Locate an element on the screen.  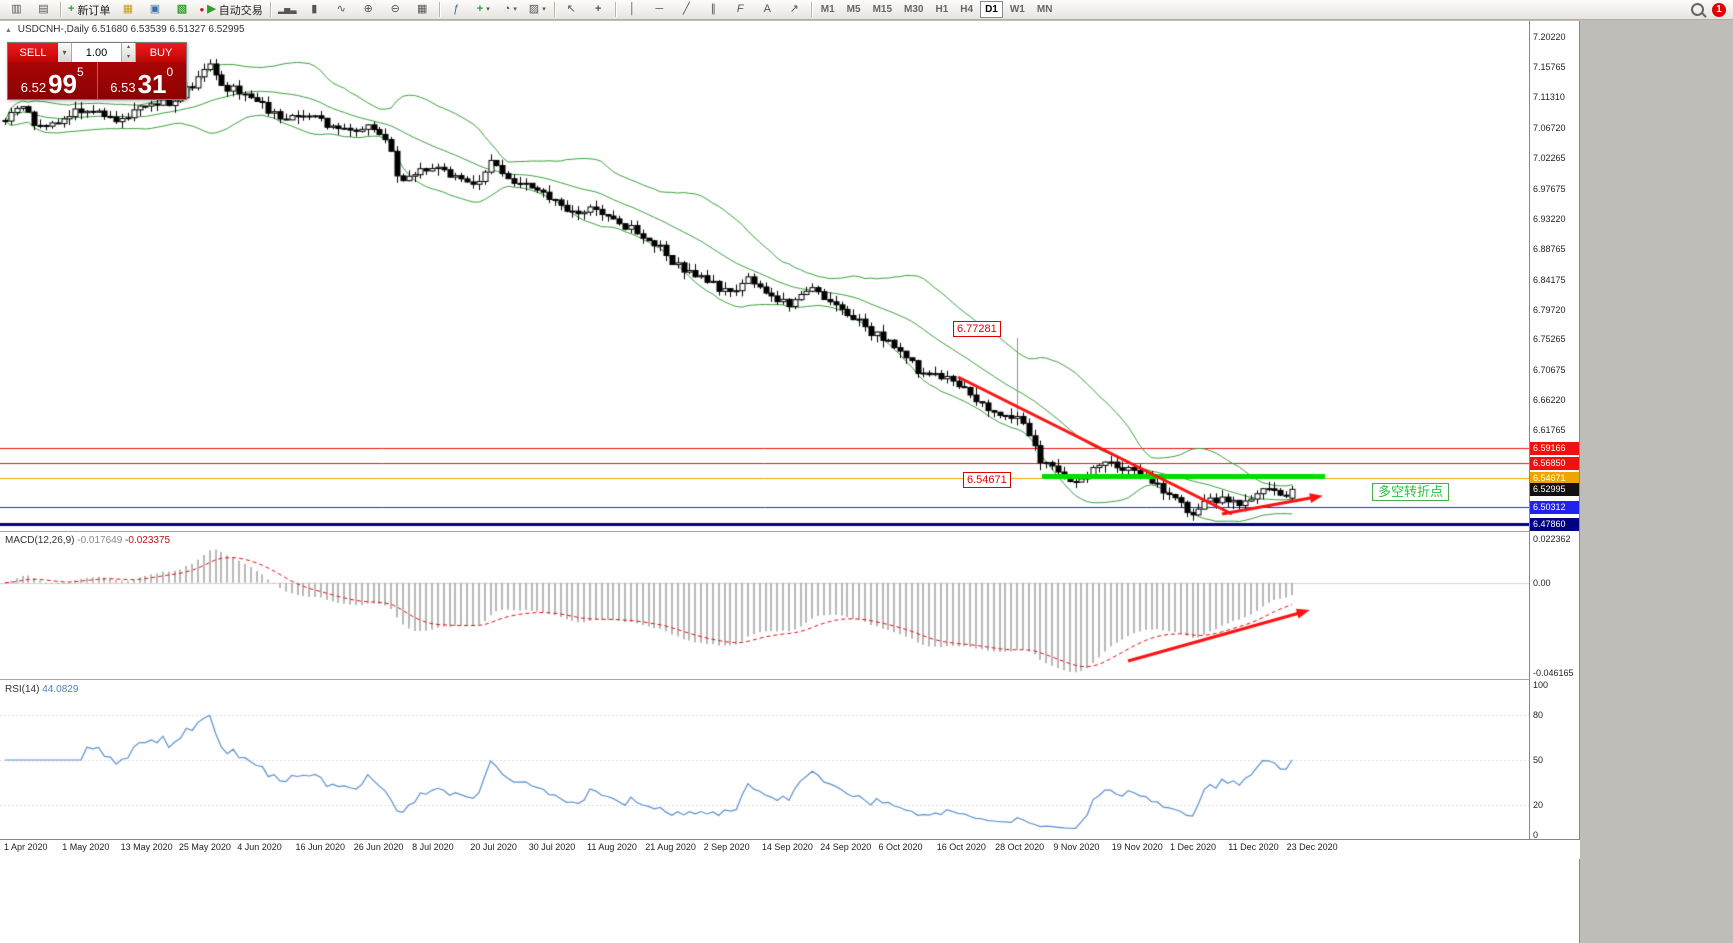
date-label: 30 Jul 2020 is located at coordinates (552, 847).